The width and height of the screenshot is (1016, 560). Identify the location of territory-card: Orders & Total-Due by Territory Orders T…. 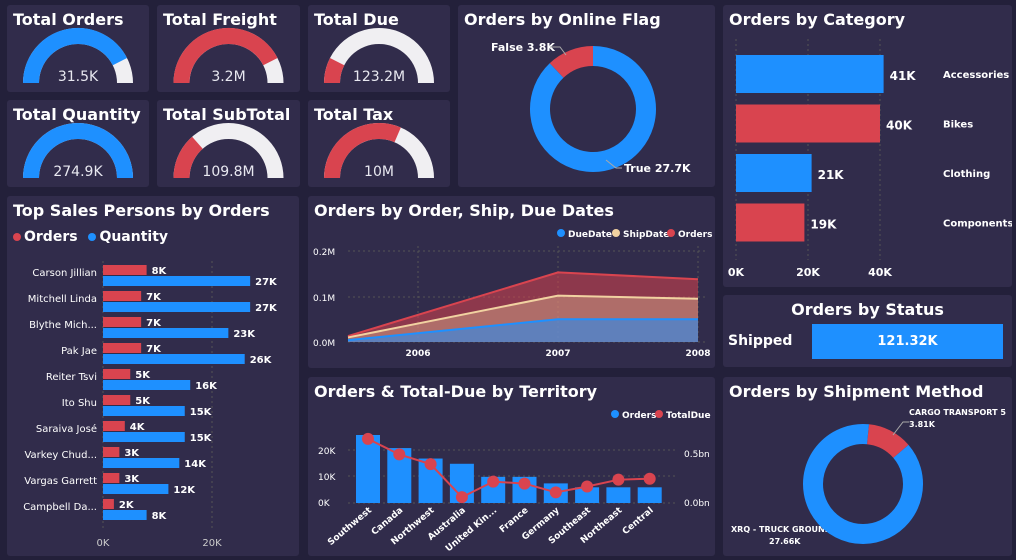
(511, 466).